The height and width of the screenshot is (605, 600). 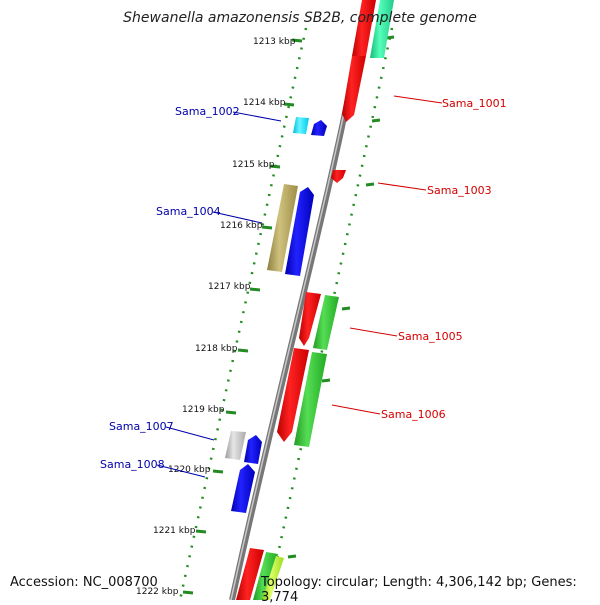 What do you see at coordinates (382, 29) in the screenshot?
I see `gene-teal-top` at bounding box center [382, 29].